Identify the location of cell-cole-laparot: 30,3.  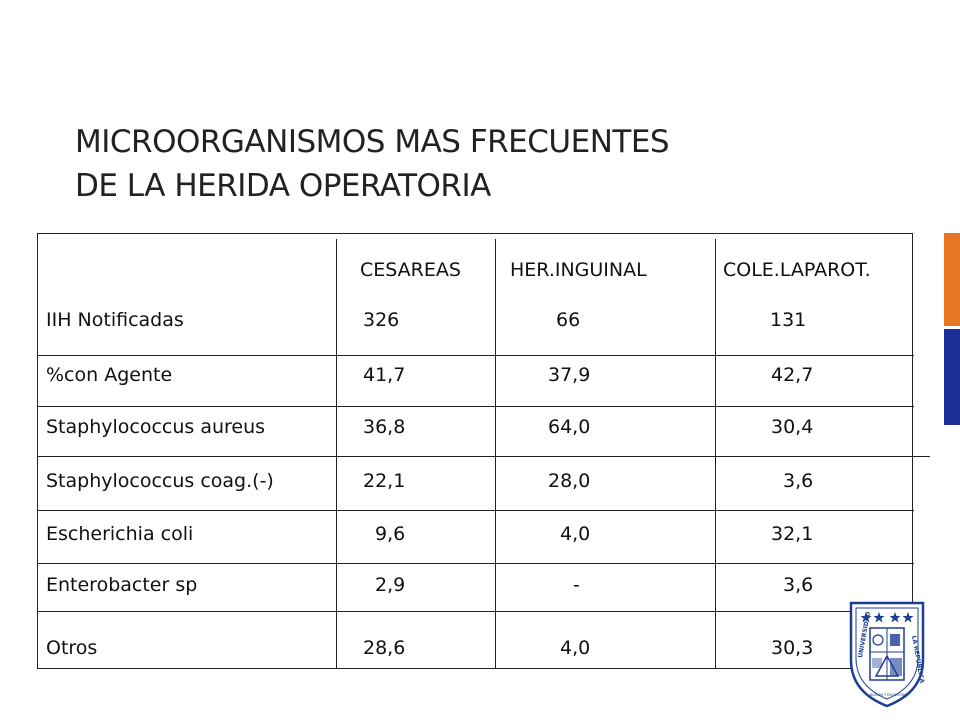
(792, 648).